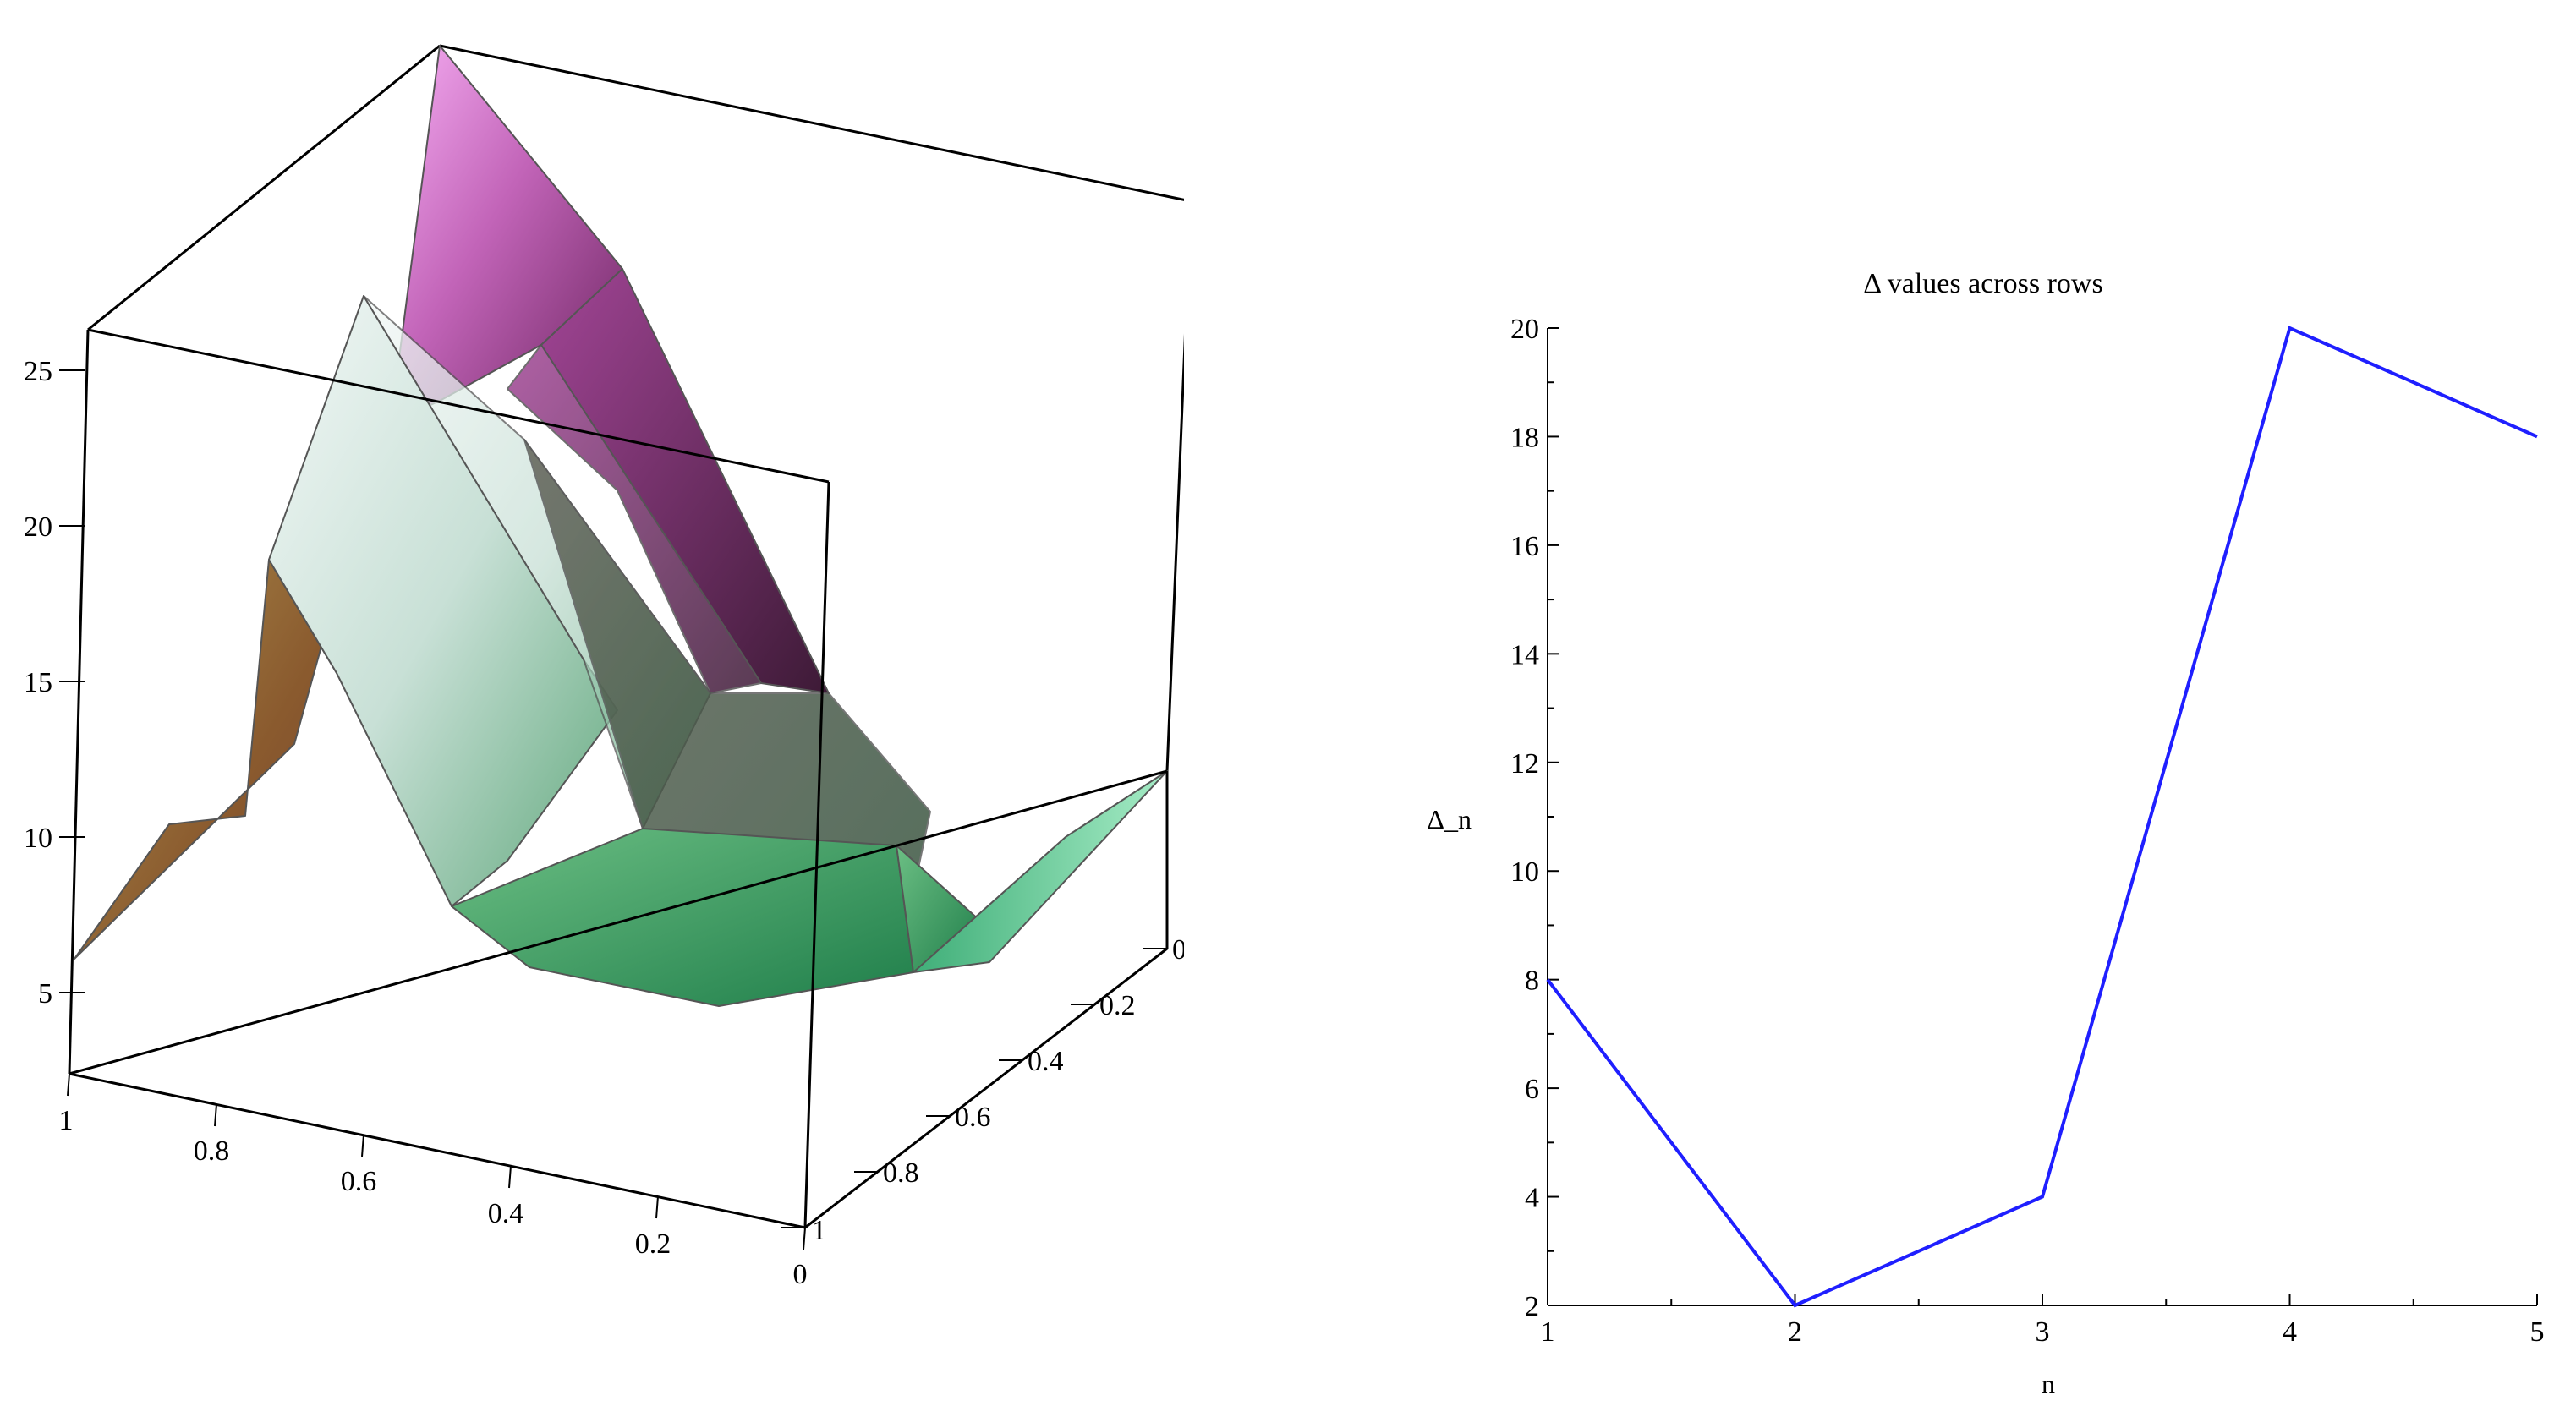 The width and height of the screenshot is (2576, 1417). I want to click on y-tick-label: 0.8, so click(901, 1173).